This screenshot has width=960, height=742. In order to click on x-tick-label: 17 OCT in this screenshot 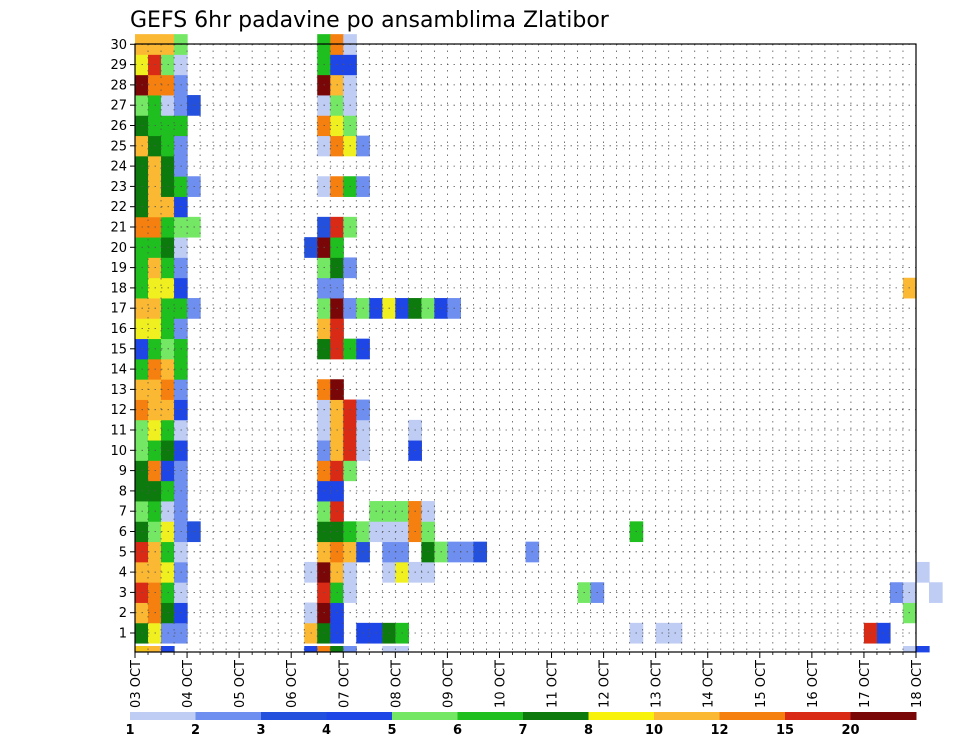, I will do `click(865, 684)`.